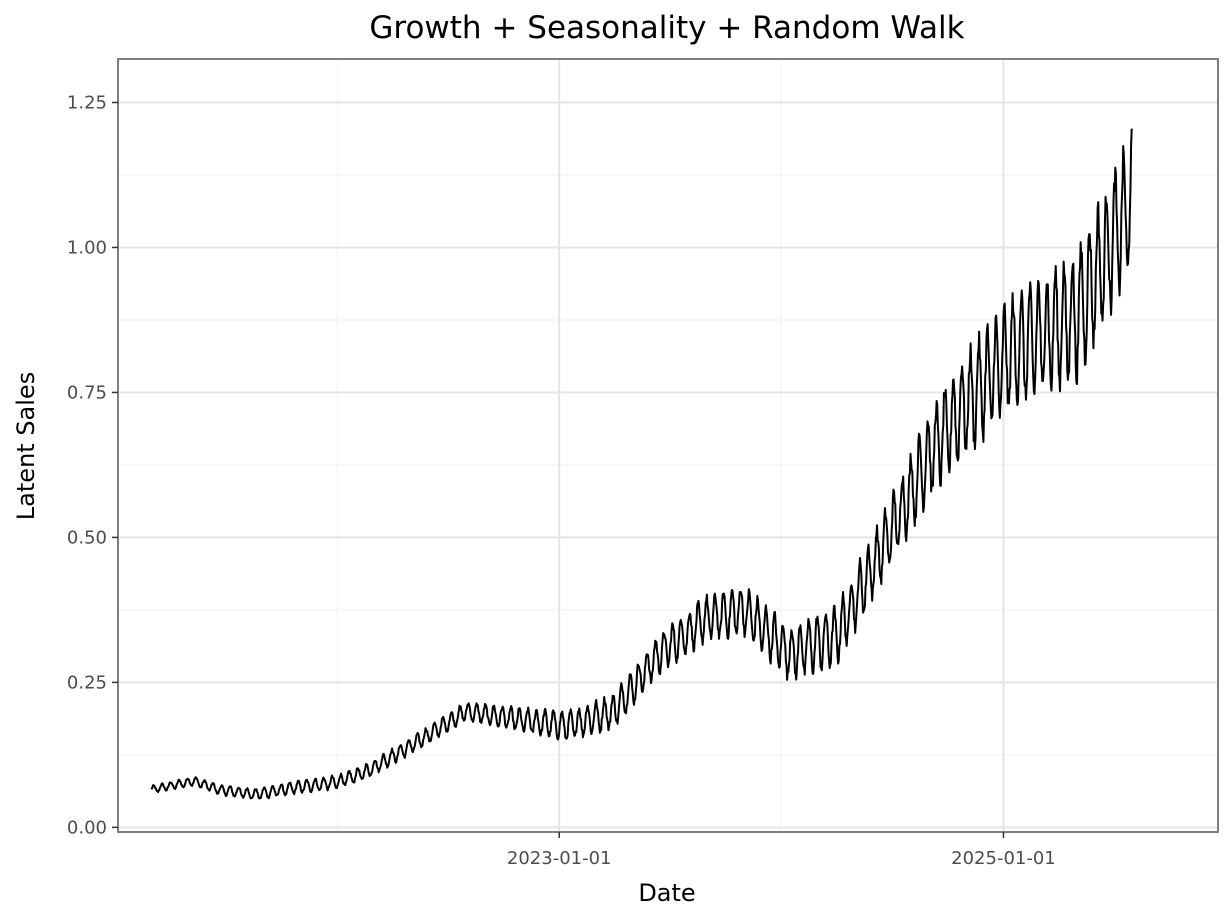 The width and height of the screenshot is (1228, 921). Describe the element at coordinates (87, 537) in the screenshot. I see `y-tick-label: 0.50` at that location.